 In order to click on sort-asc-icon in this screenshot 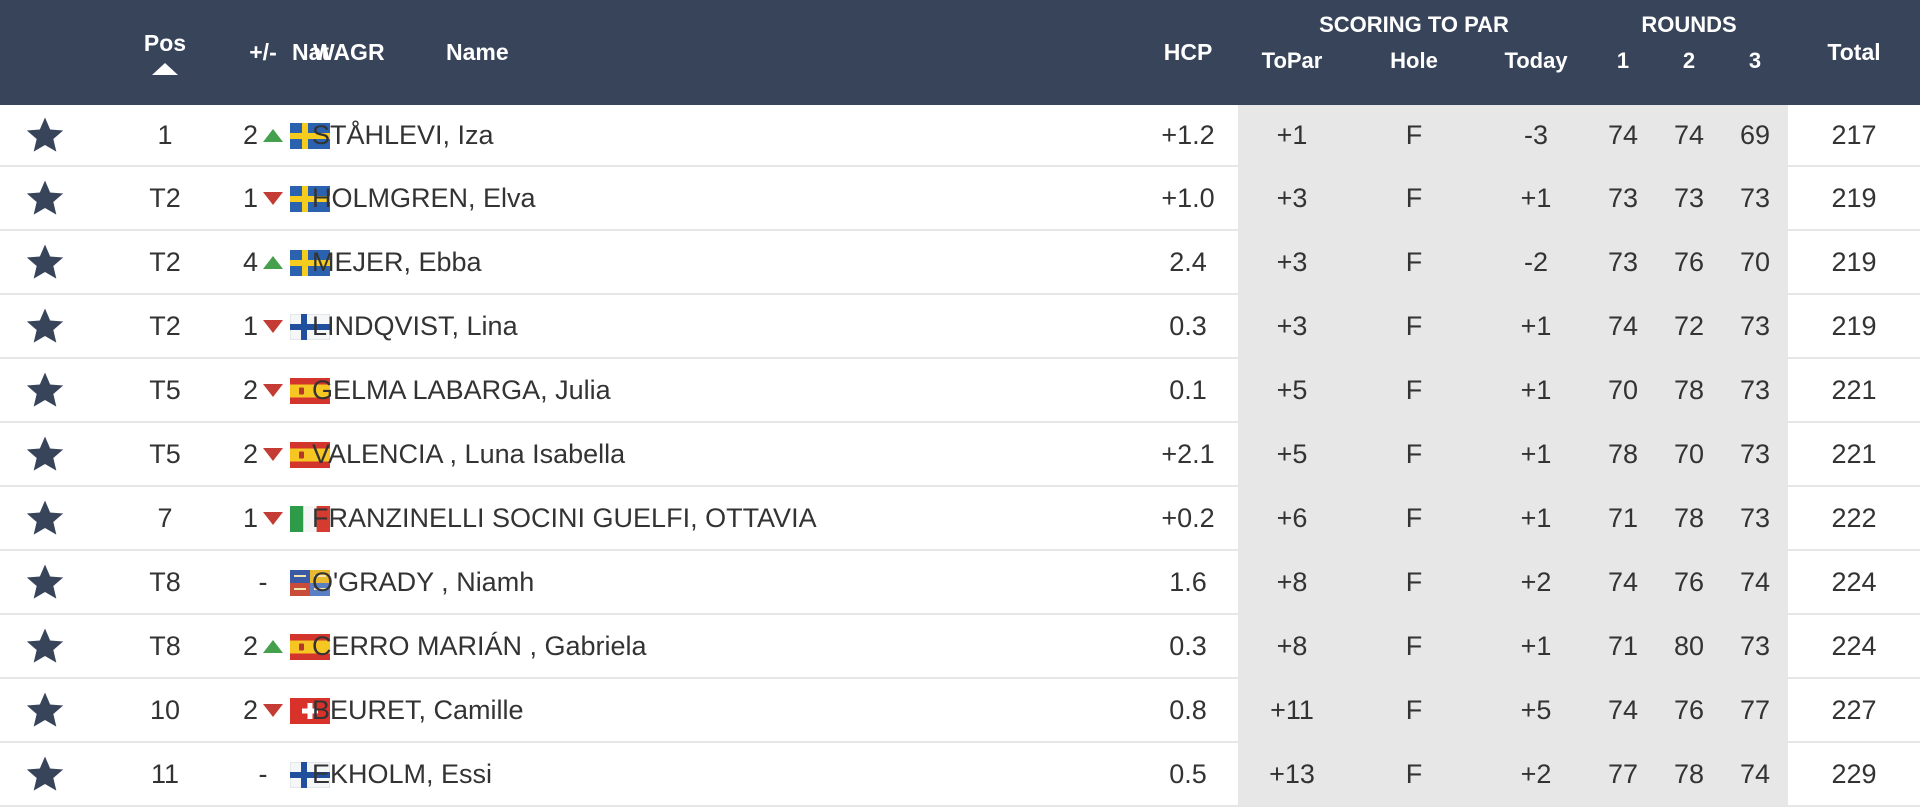, I will do `click(165, 69)`.